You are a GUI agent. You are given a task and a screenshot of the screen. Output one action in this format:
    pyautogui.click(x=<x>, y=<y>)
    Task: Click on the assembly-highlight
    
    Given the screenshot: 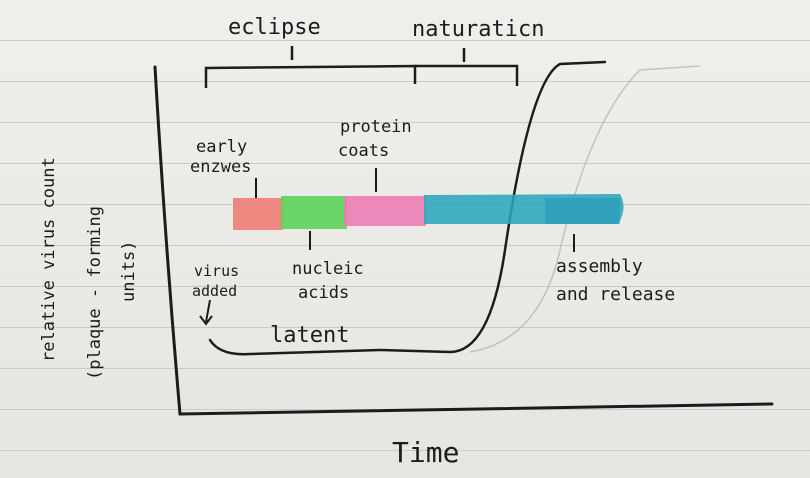 What is the action you would take?
    pyautogui.click(x=582, y=211)
    